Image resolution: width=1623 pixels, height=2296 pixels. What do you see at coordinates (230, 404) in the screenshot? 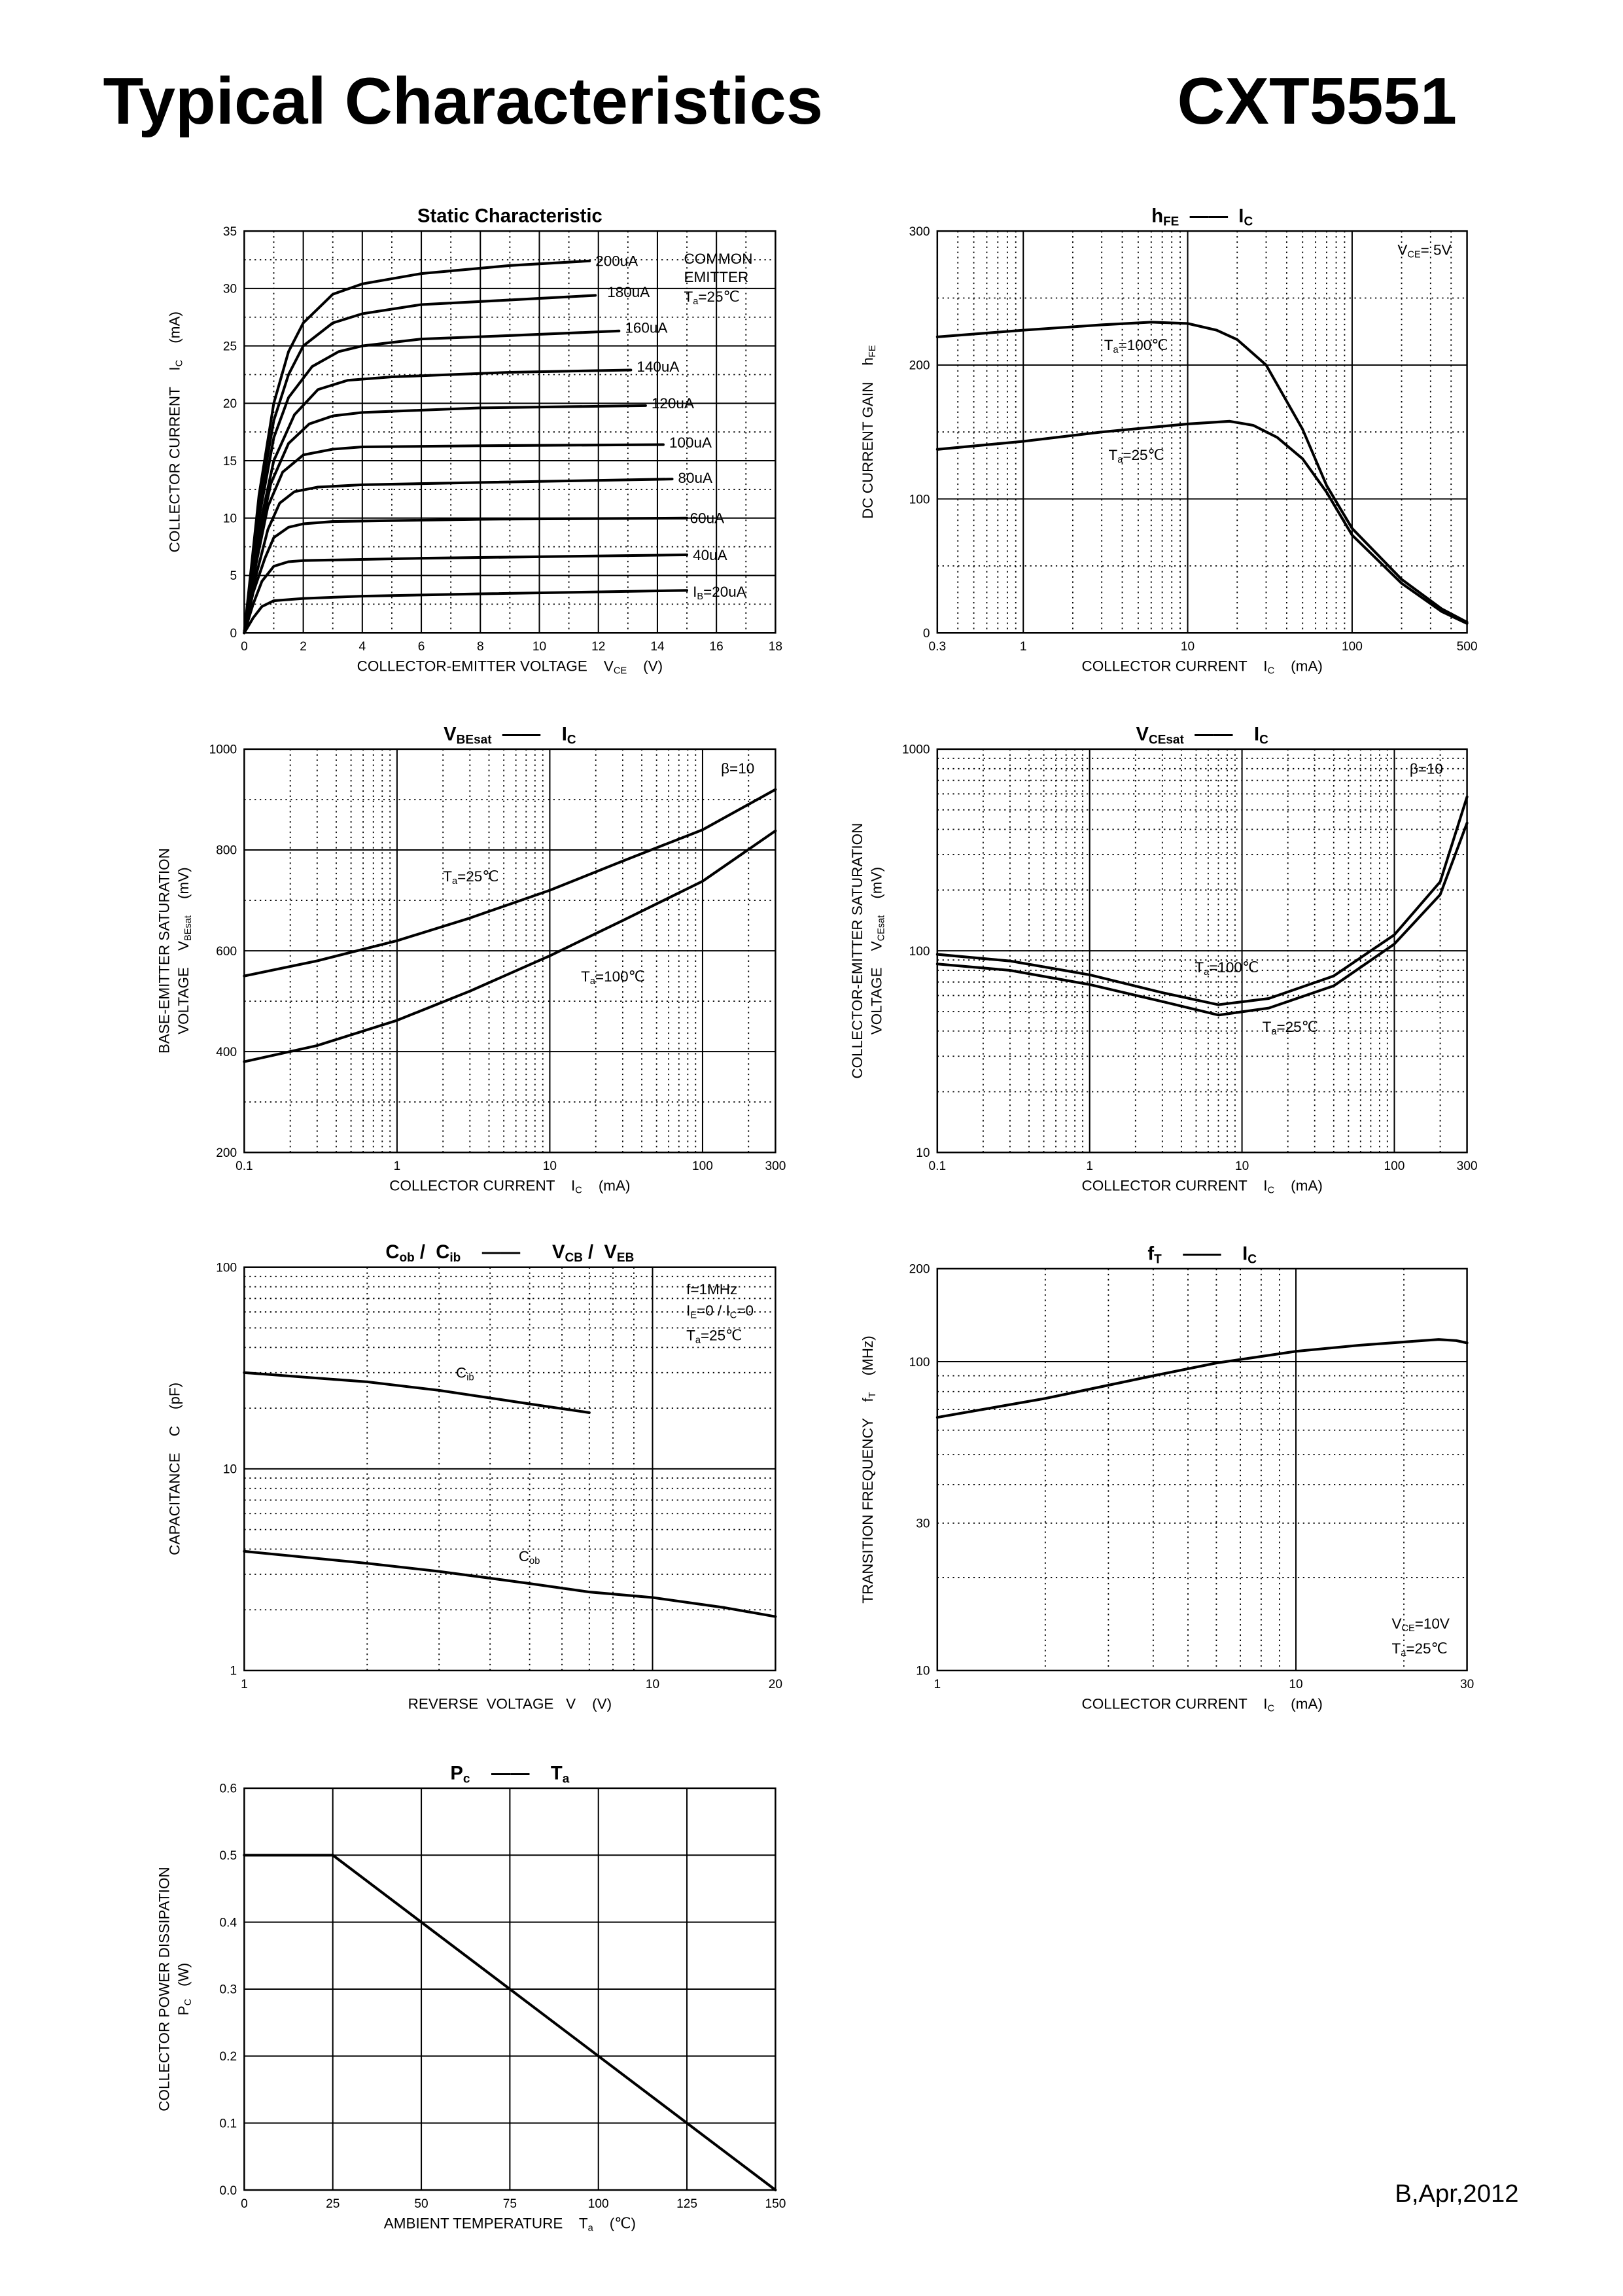
I see `y-tick-label: 20` at bounding box center [230, 404].